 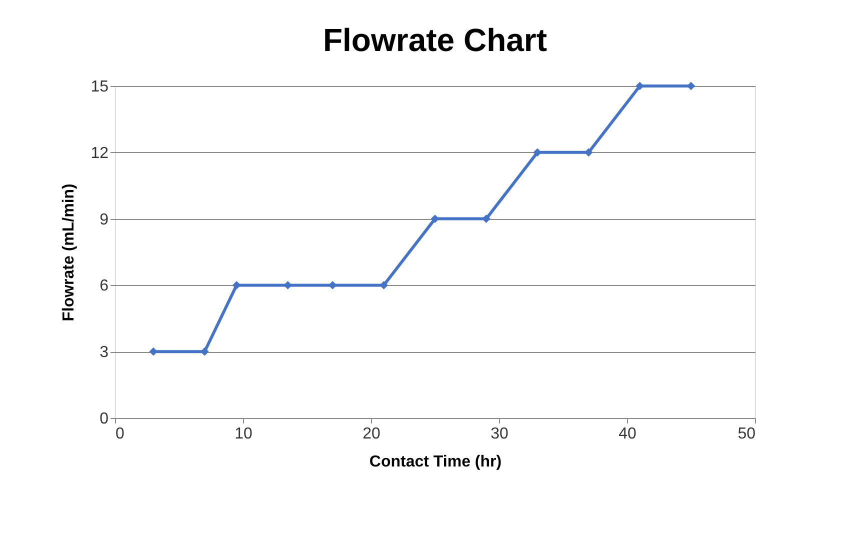 What do you see at coordinates (435, 462) in the screenshot?
I see `x-axis-title: Contact Time (hr)` at bounding box center [435, 462].